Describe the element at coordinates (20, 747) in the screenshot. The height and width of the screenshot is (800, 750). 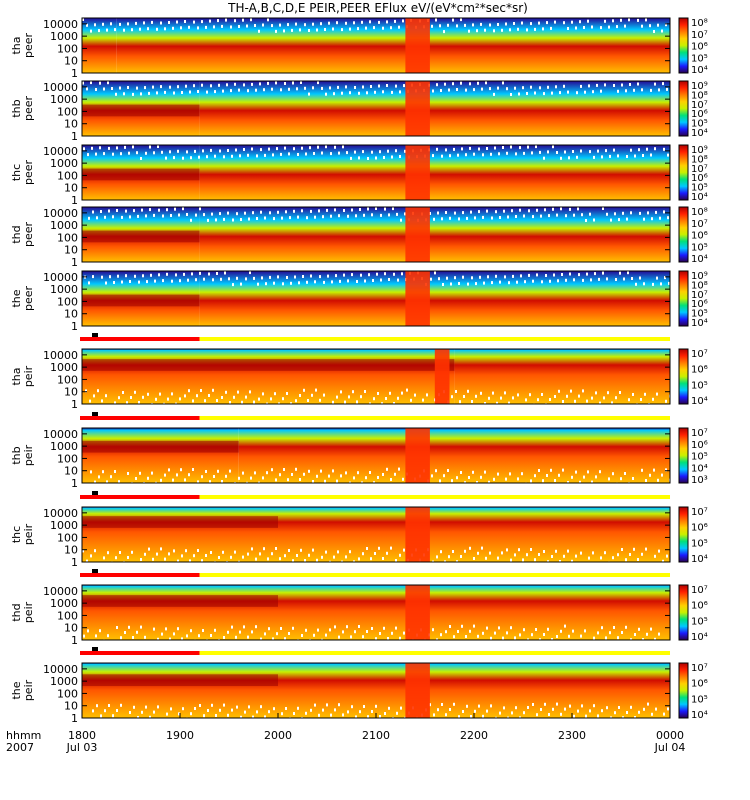
I see `x-axis-label-year: 2007` at that location.